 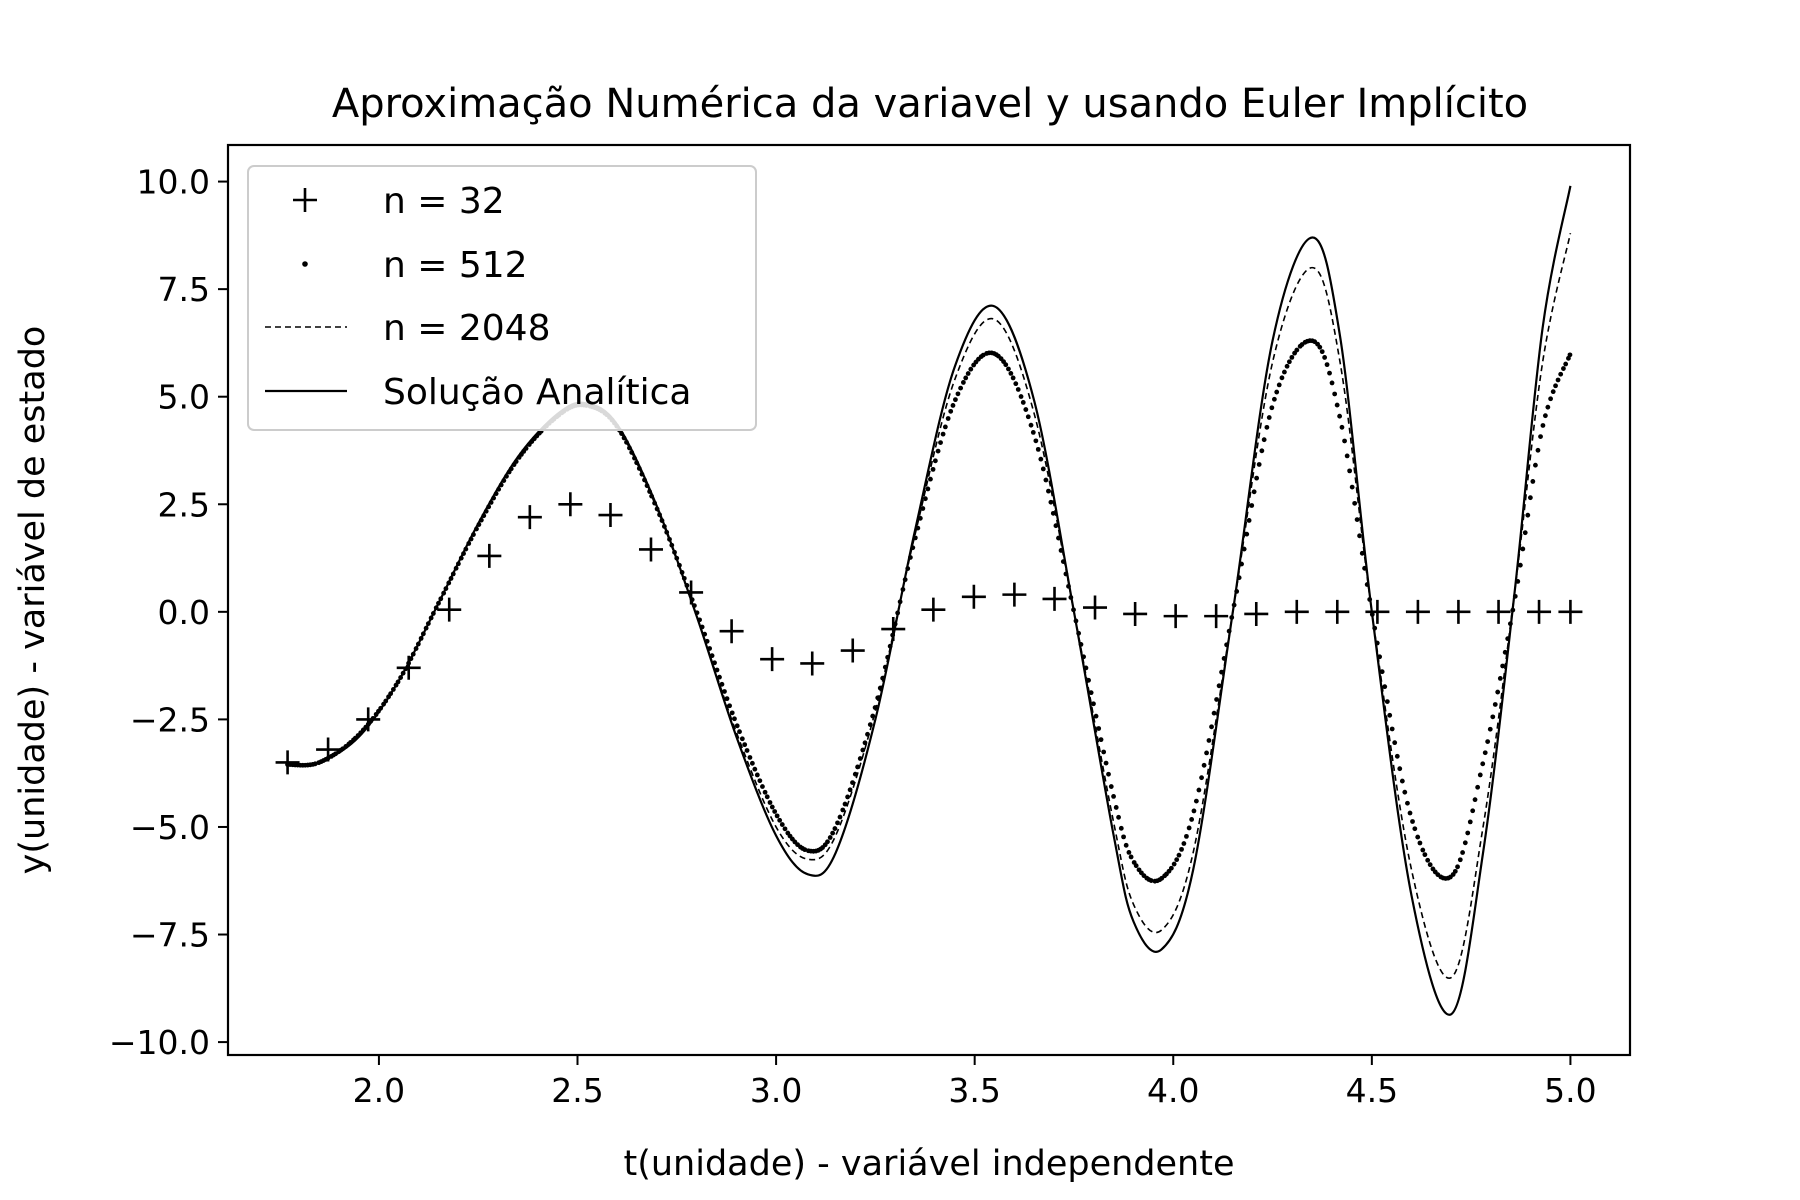 I want to click on x-tick-label: 5.0, so click(x=1570, y=1090).